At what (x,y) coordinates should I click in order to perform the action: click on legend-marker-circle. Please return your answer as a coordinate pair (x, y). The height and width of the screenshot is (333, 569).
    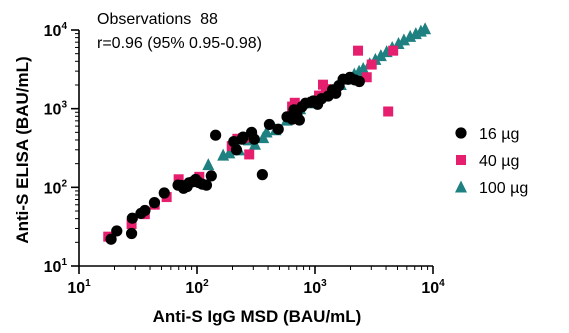
    Looking at the image, I should click on (461, 133).